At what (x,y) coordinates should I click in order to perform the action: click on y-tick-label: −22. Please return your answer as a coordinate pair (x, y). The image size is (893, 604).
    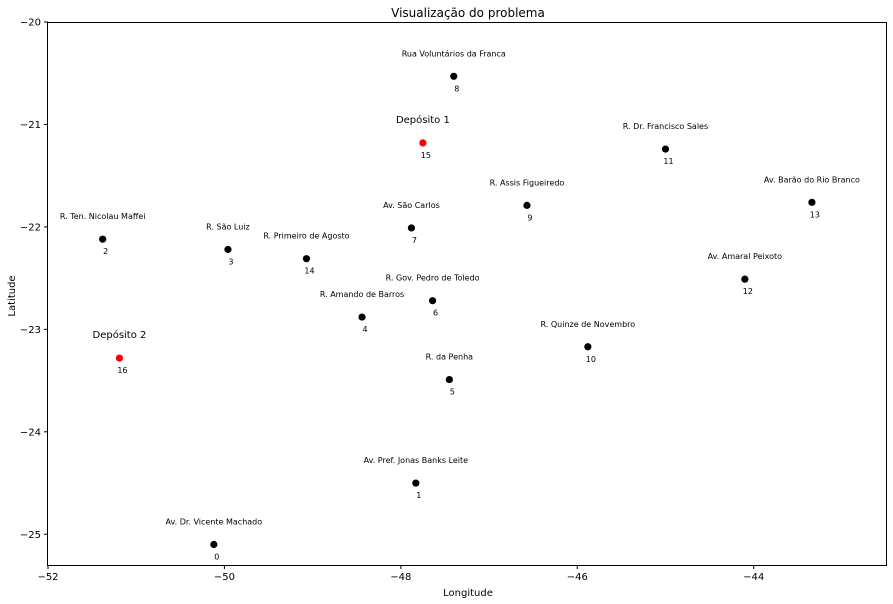
    Looking at the image, I should click on (30, 227).